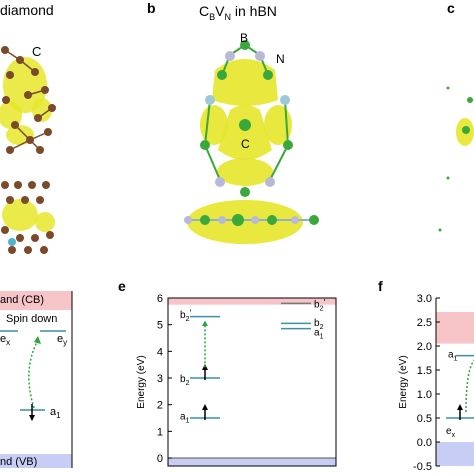  What do you see at coordinates (451, 8) in the screenshot?
I see `panel-c-label: c` at bounding box center [451, 8].